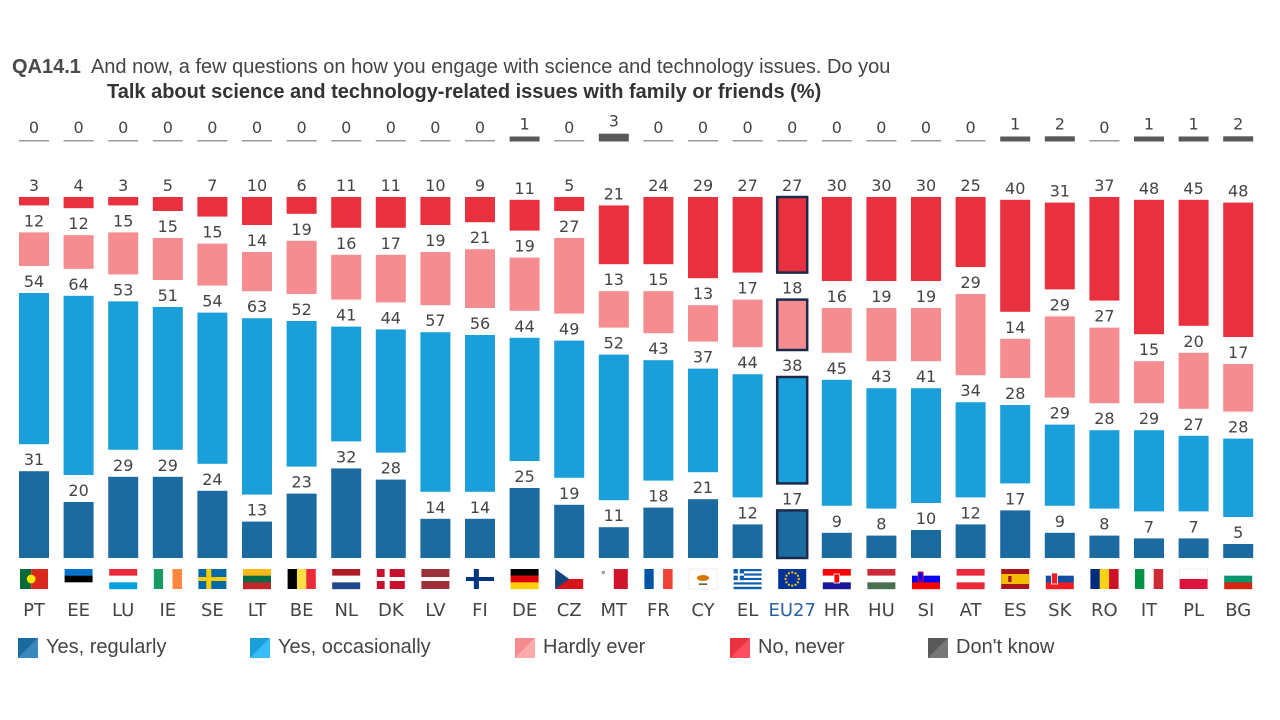  What do you see at coordinates (123, 220) in the screenshot?
I see `value-label-hardly-lu: 15` at bounding box center [123, 220].